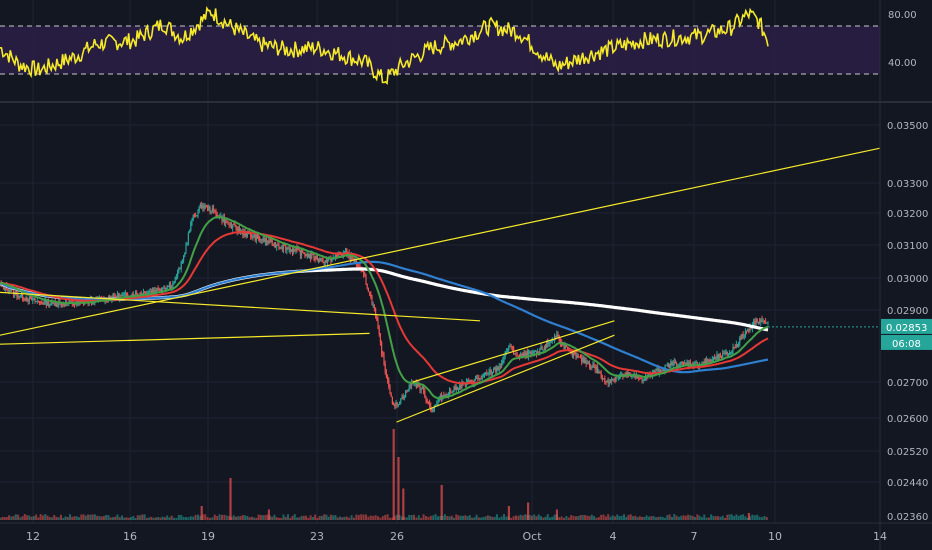  What do you see at coordinates (907, 419) in the screenshot?
I see `price-tick-label: 0.02600` at bounding box center [907, 419].